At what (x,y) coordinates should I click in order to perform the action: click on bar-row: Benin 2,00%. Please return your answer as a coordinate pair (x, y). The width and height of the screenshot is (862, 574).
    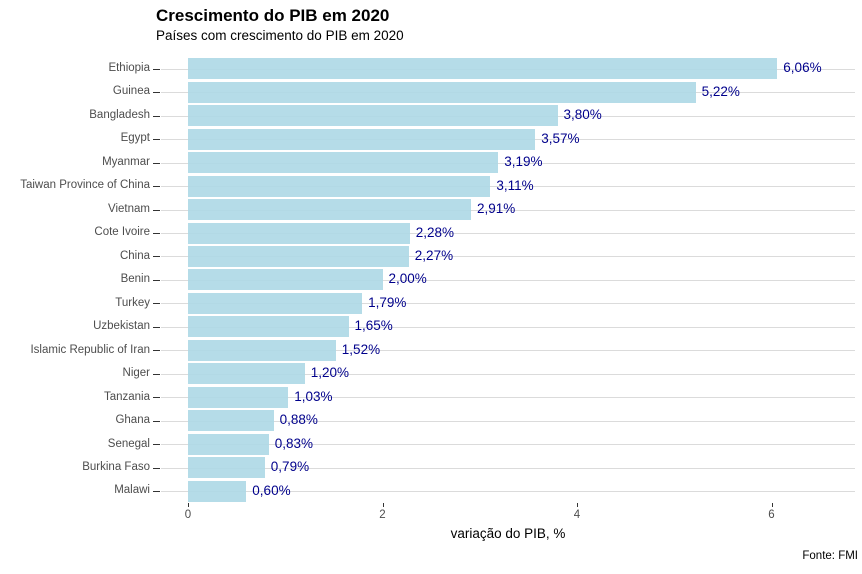
    Looking at the image, I should click on (431, 279).